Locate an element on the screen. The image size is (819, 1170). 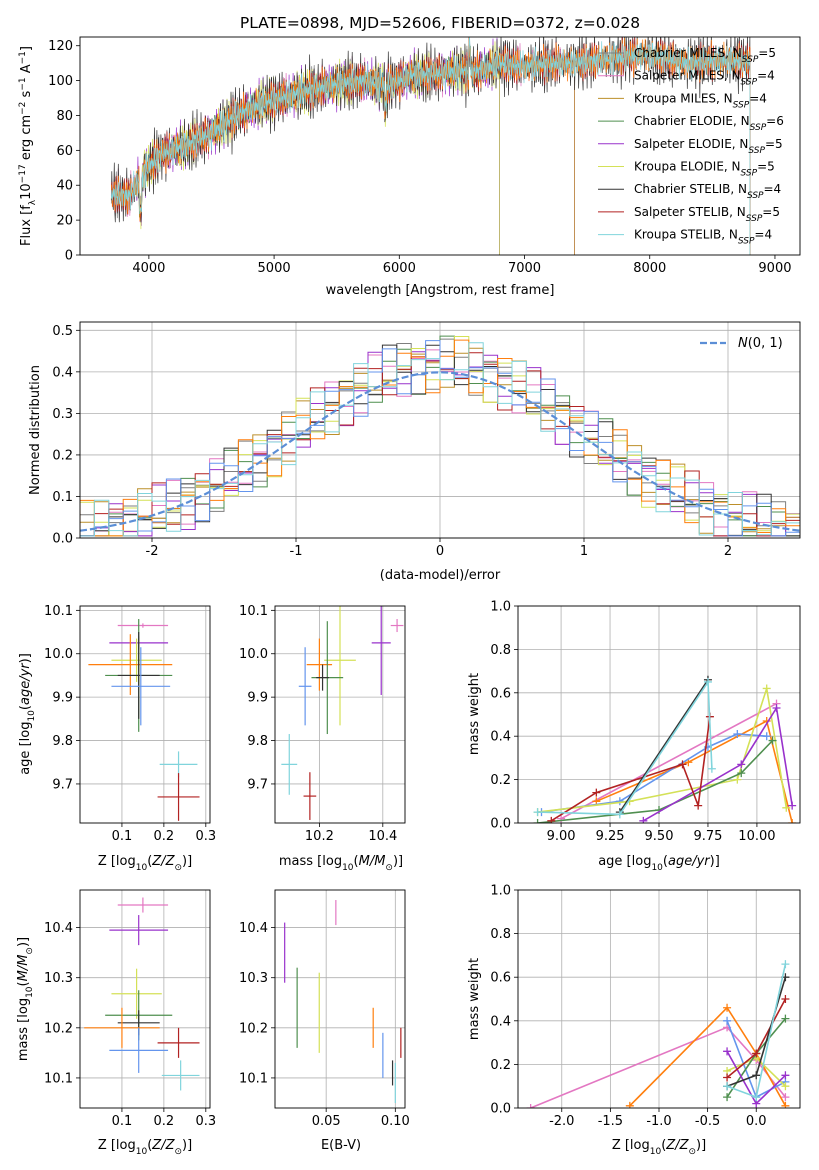
legend-label: Kroupa MILES, NSSP=4 is located at coordinates (700, 100).